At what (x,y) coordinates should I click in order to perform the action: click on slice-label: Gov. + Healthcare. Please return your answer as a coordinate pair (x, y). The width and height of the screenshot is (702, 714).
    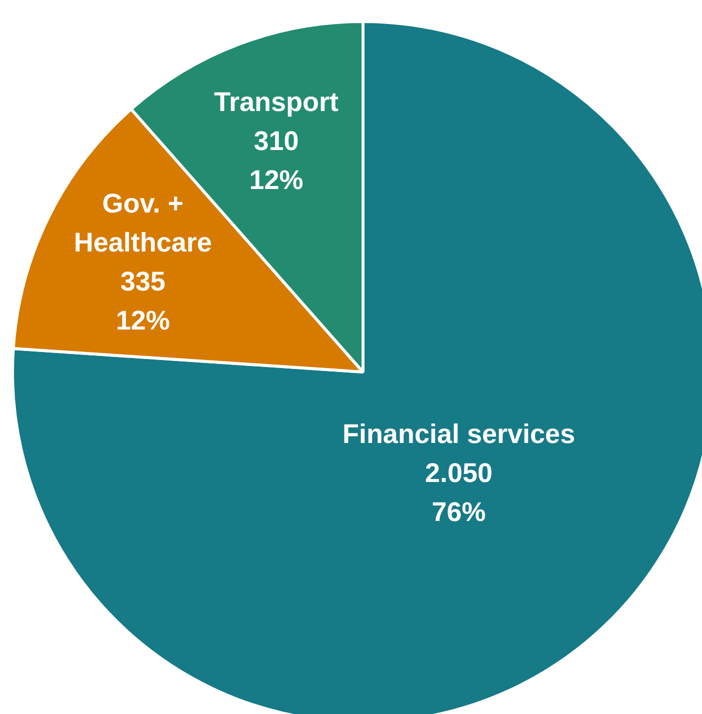
    Looking at the image, I should click on (143, 223).